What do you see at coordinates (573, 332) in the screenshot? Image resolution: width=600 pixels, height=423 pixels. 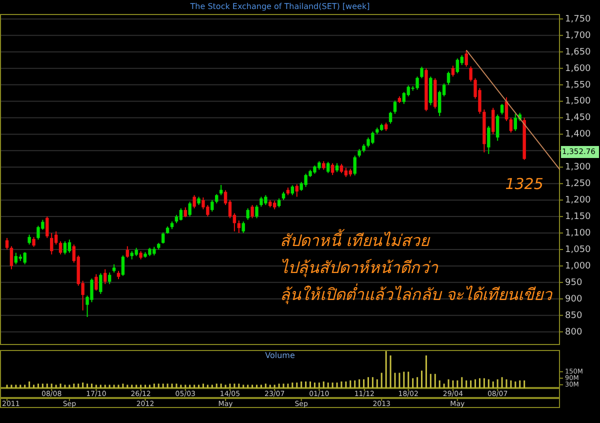 I see `y-tick-label: 800` at bounding box center [573, 332].